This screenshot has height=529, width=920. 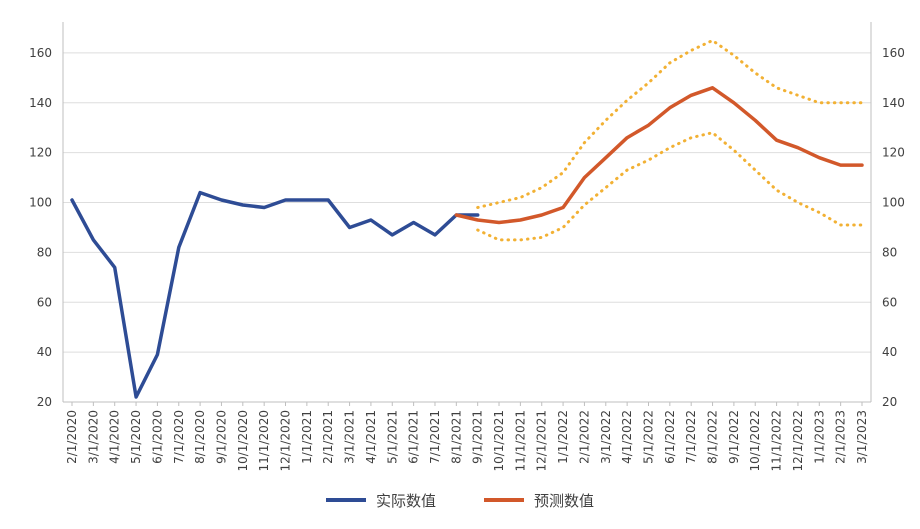 I want to click on y-tick-label-right: 20, so click(x=889, y=402).